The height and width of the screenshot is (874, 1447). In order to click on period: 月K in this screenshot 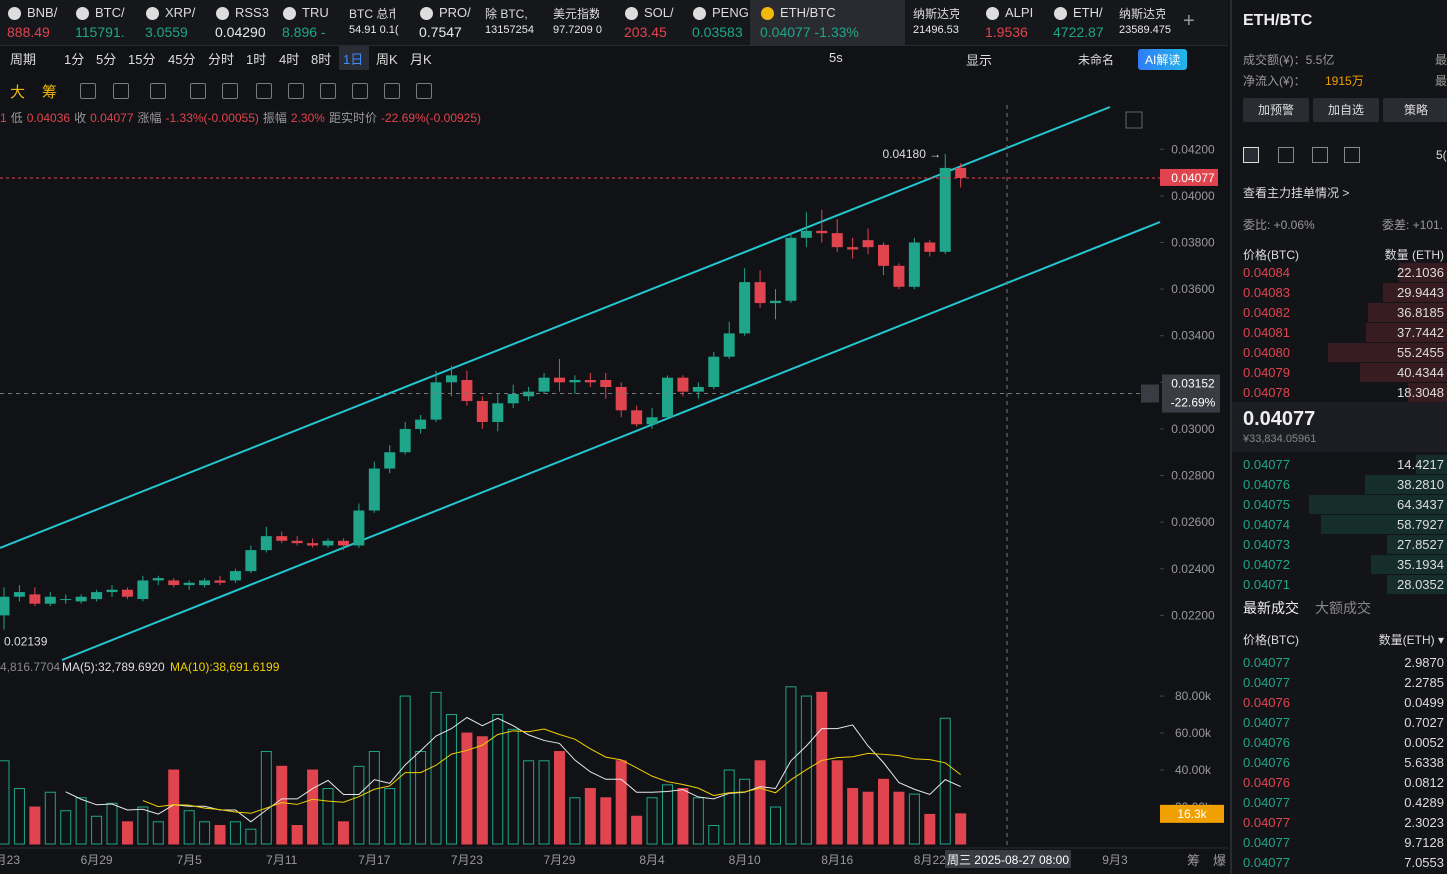, I will do `click(421, 59)`.